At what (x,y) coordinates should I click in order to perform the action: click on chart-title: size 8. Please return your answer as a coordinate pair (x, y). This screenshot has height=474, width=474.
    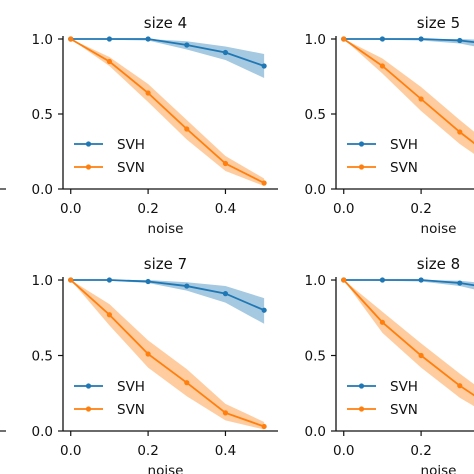
    Looking at the image, I should click on (438, 264).